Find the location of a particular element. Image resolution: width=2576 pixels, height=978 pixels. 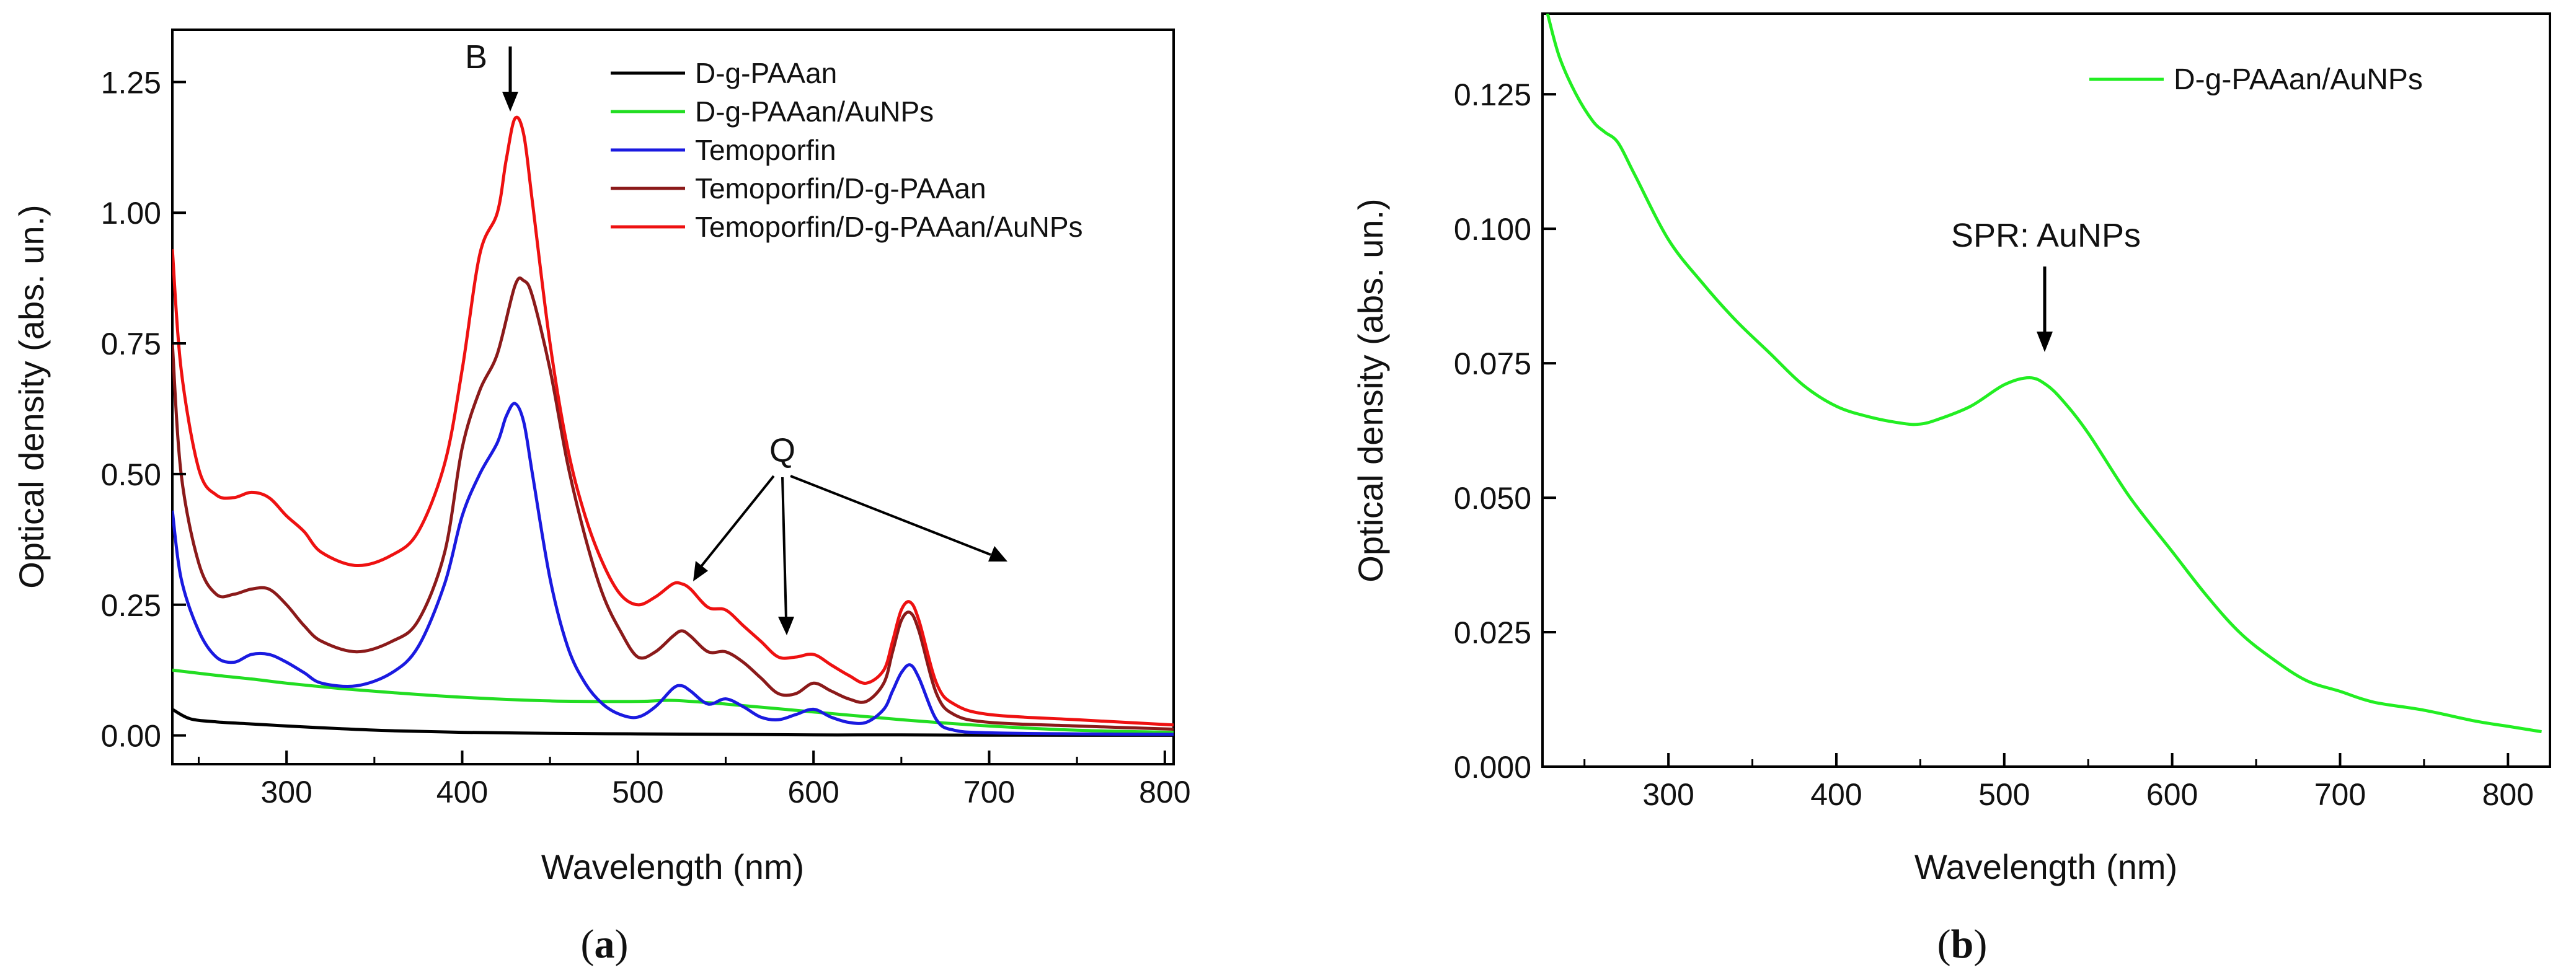

legend-entry: Temoporfin/D-g-PAAan is located at coordinates (841, 188).